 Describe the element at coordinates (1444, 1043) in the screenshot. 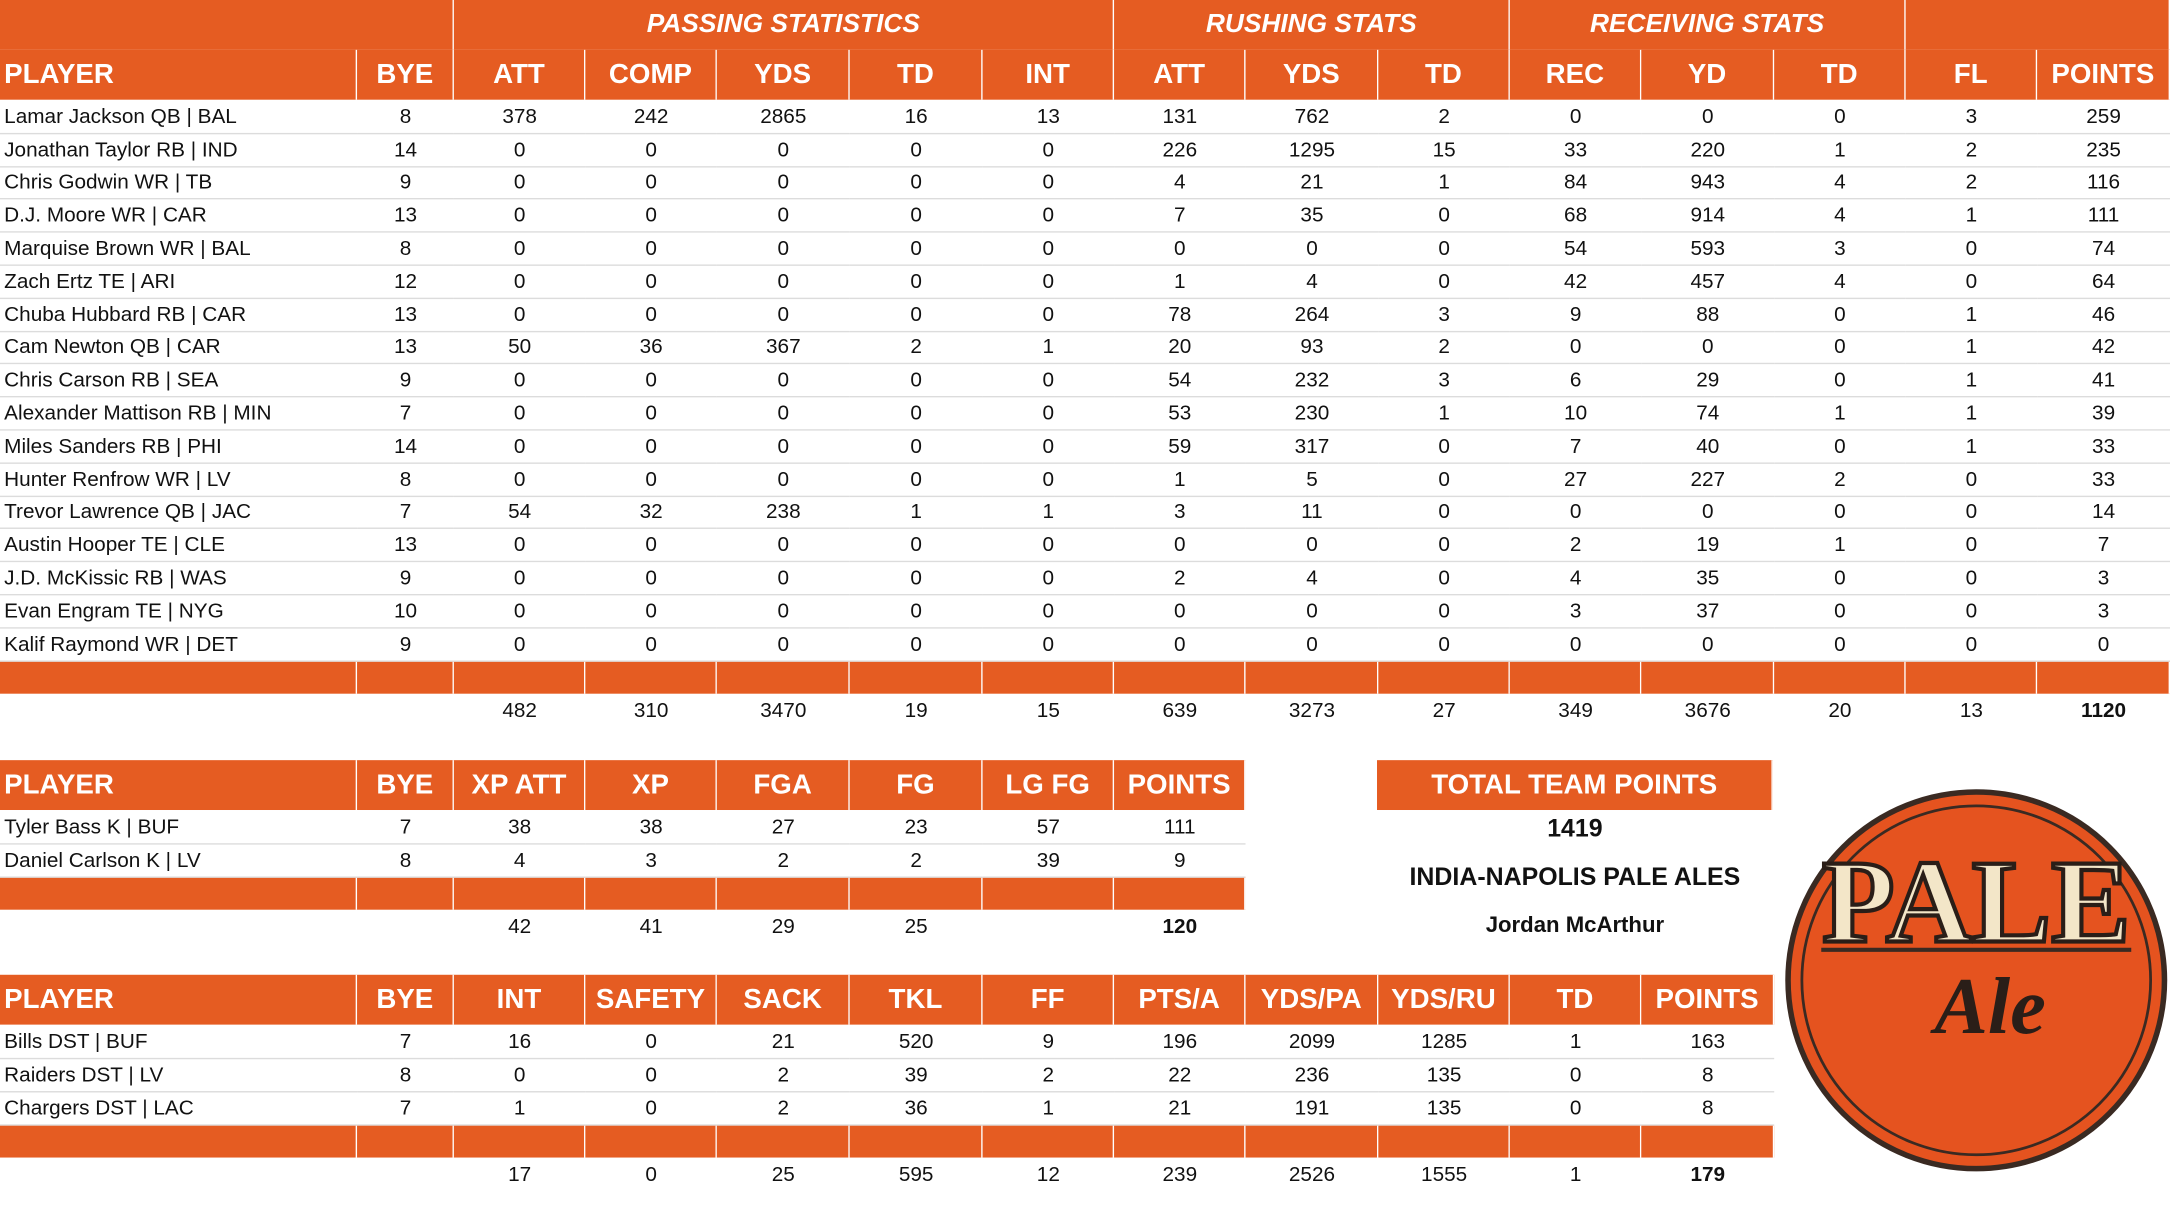

I see `data-cell: 1285` at that location.